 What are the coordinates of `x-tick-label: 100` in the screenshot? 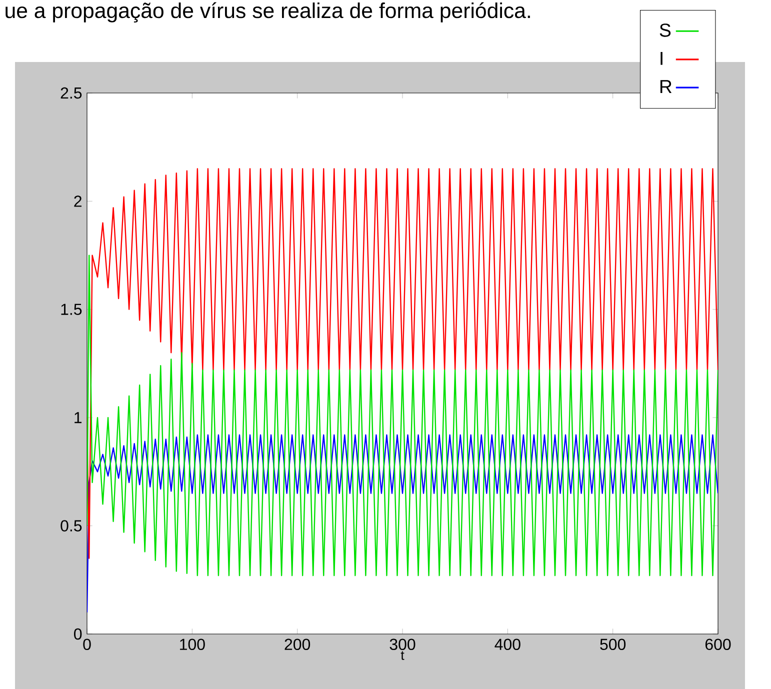 It's located at (192, 644).